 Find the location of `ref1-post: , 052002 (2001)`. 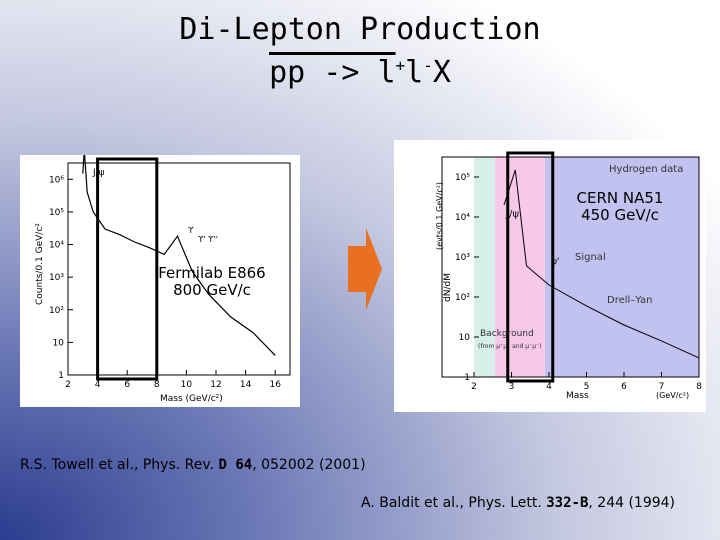

ref1-post: , 052002 (2001) is located at coordinates (309, 465).